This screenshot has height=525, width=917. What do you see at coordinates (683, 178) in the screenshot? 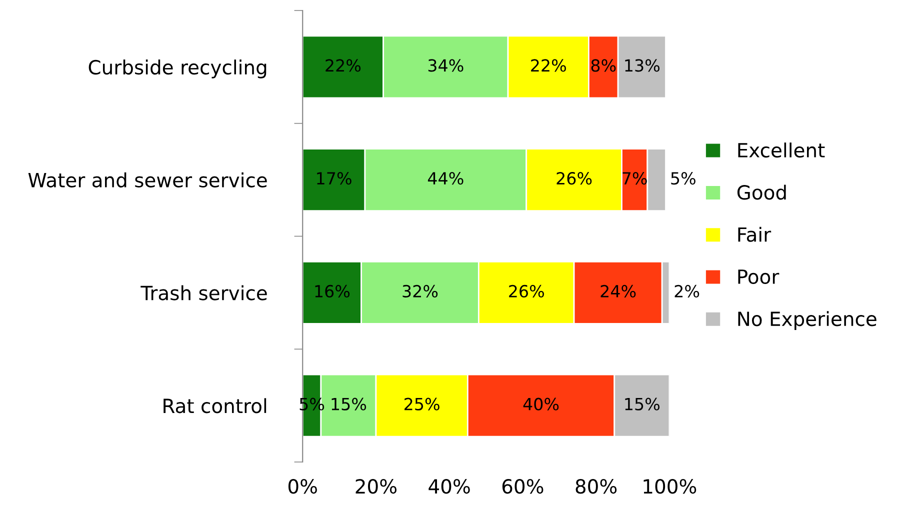
I see `data-label: 5%` at bounding box center [683, 178].